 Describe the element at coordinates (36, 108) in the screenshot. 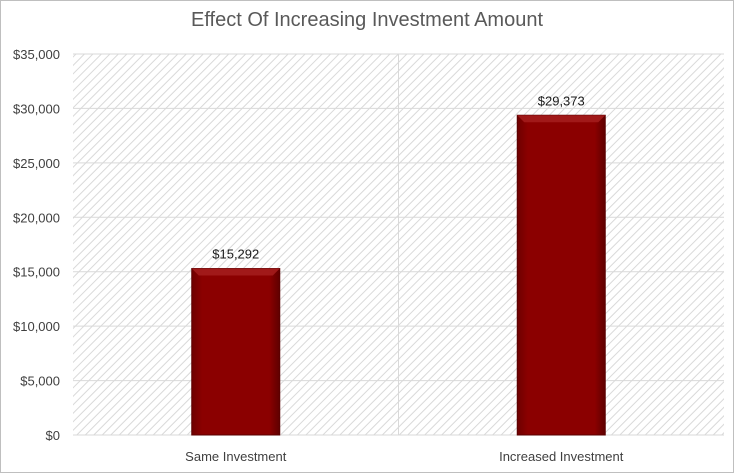

I see `y-tick-label: $30,000` at that location.